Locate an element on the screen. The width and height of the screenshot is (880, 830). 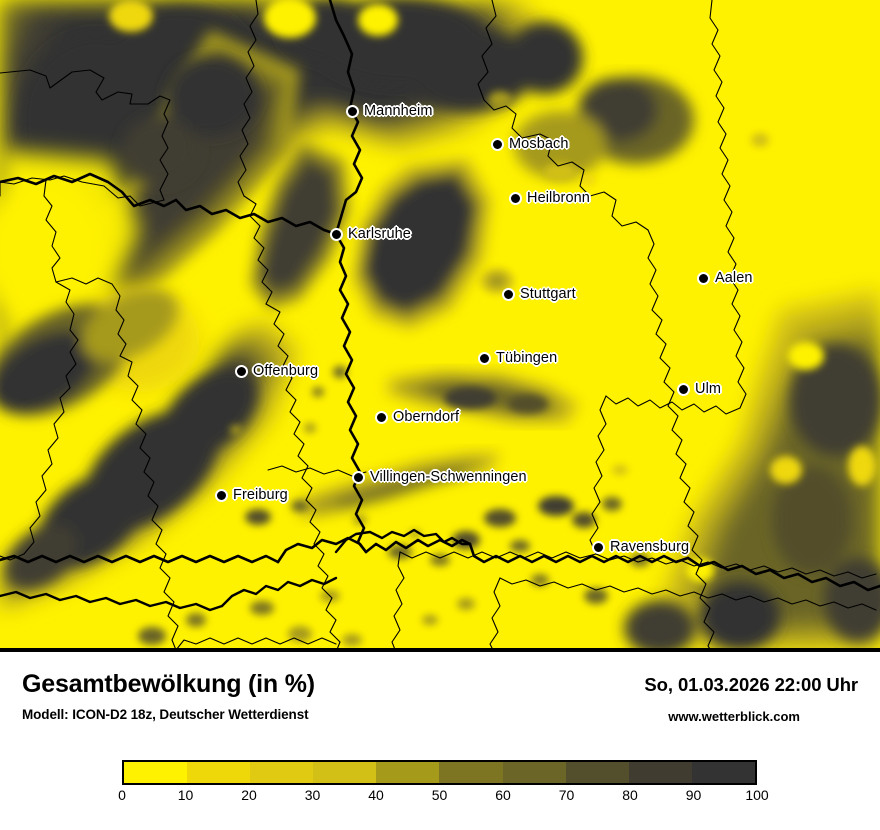
city-marker-freiburg: Freiburg is located at coordinates (251, 495).